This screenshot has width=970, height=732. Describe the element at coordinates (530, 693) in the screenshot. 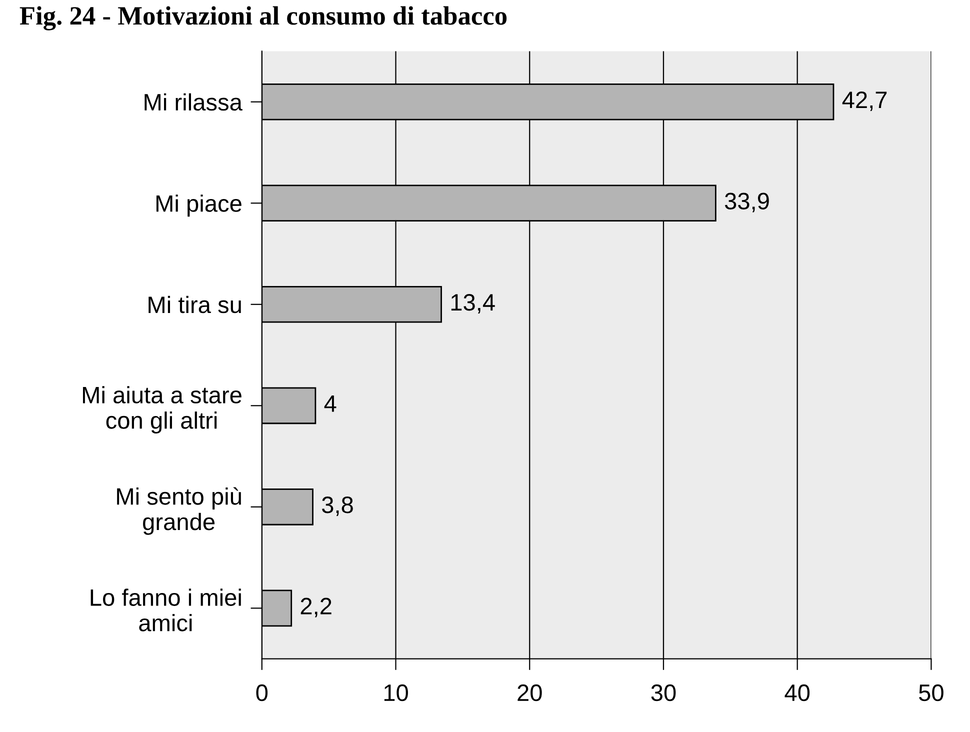

I see `x-tick-label: 20` at that location.